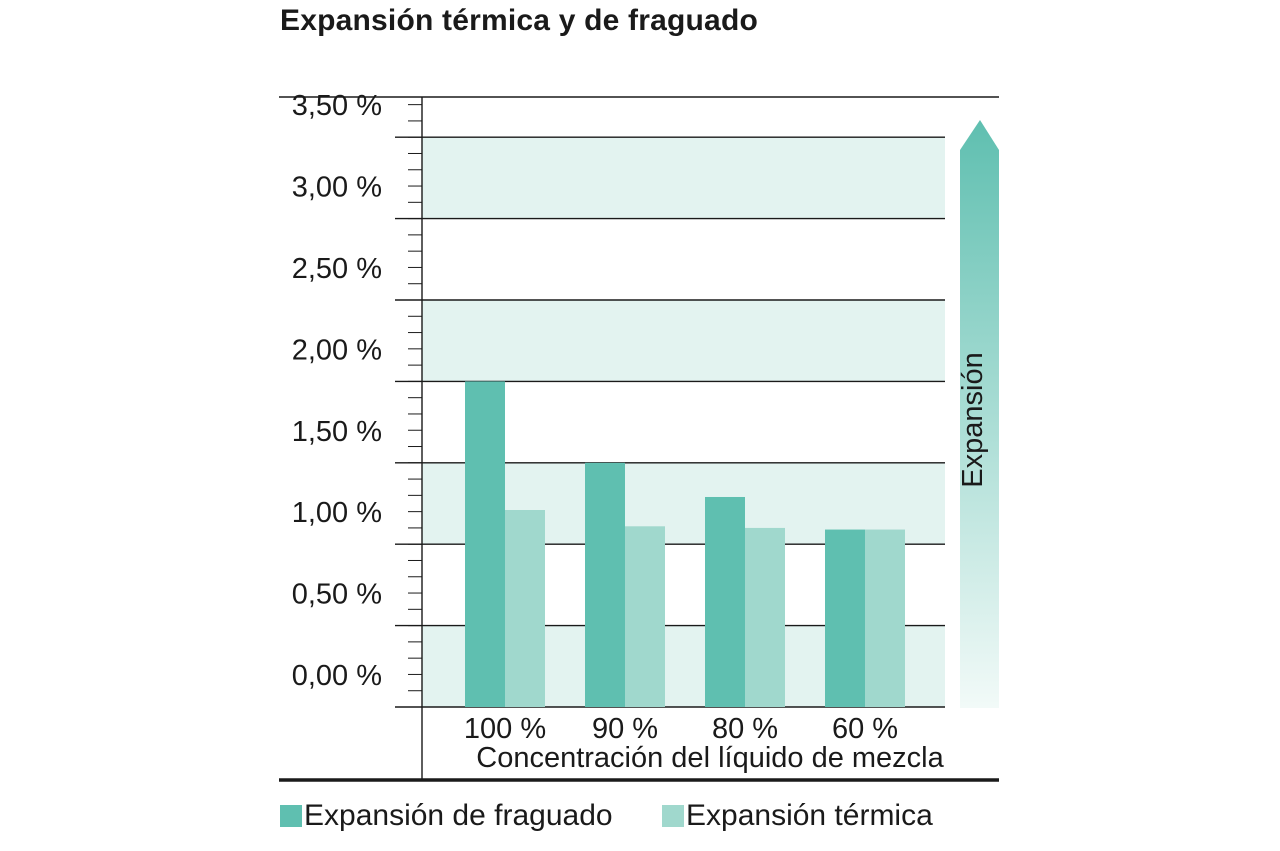  What do you see at coordinates (291, 816) in the screenshot?
I see `legend-swatch-setting` at bounding box center [291, 816].